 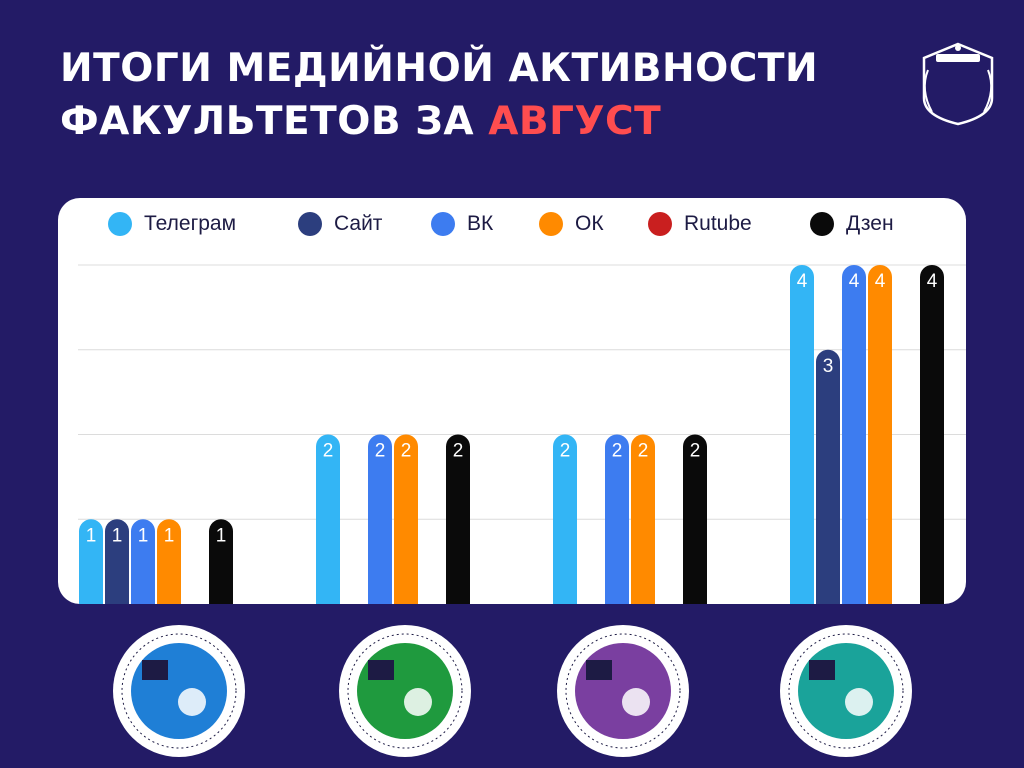 What do you see at coordinates (480, 223) in the screenshot?
I see `legend-label: ВК` at bounding box center [480, 223].